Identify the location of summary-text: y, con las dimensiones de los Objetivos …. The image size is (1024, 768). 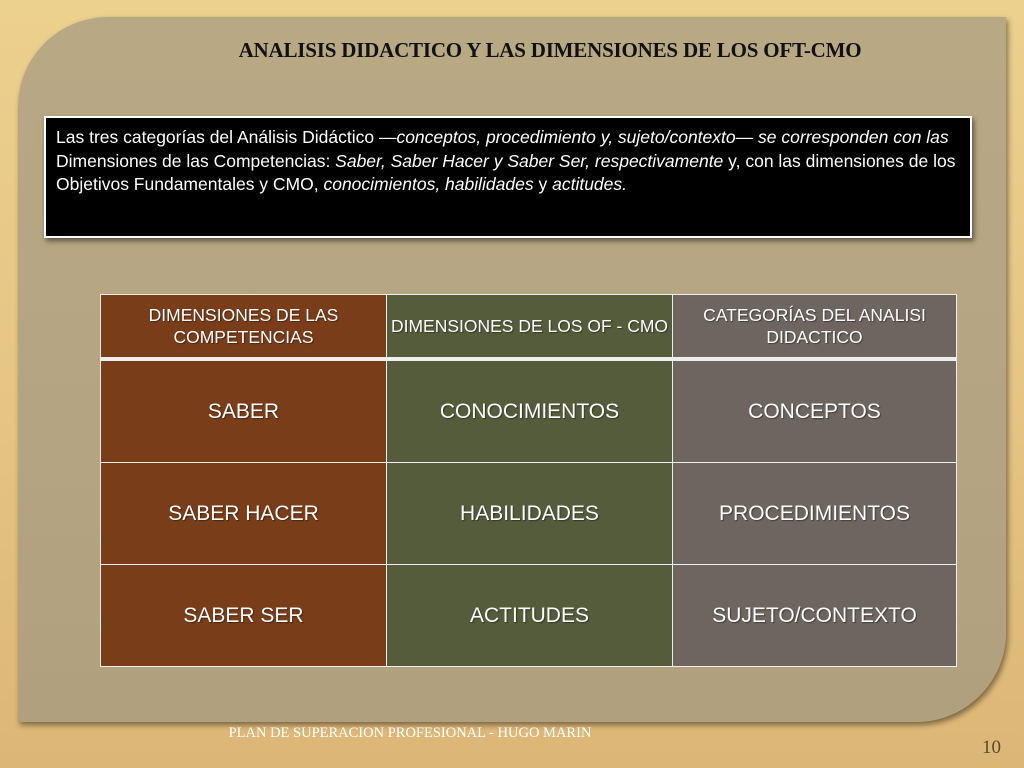
(506, 172).